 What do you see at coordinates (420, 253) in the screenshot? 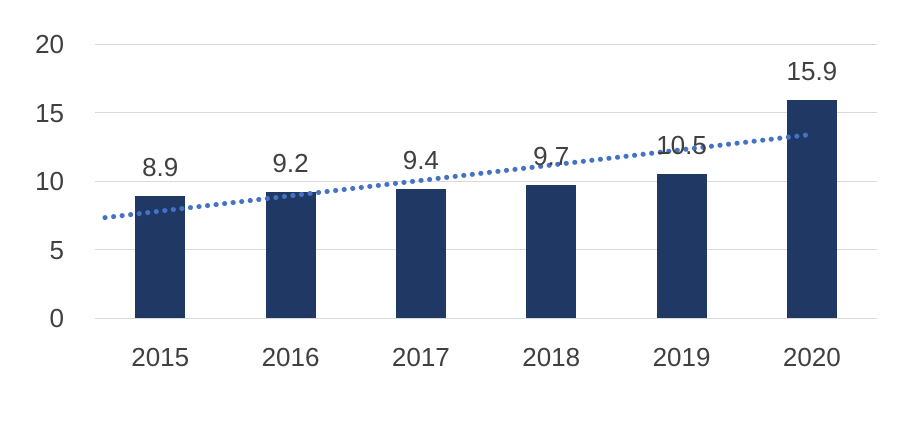
I see `bar-2017` at bounding box center [420, 253].